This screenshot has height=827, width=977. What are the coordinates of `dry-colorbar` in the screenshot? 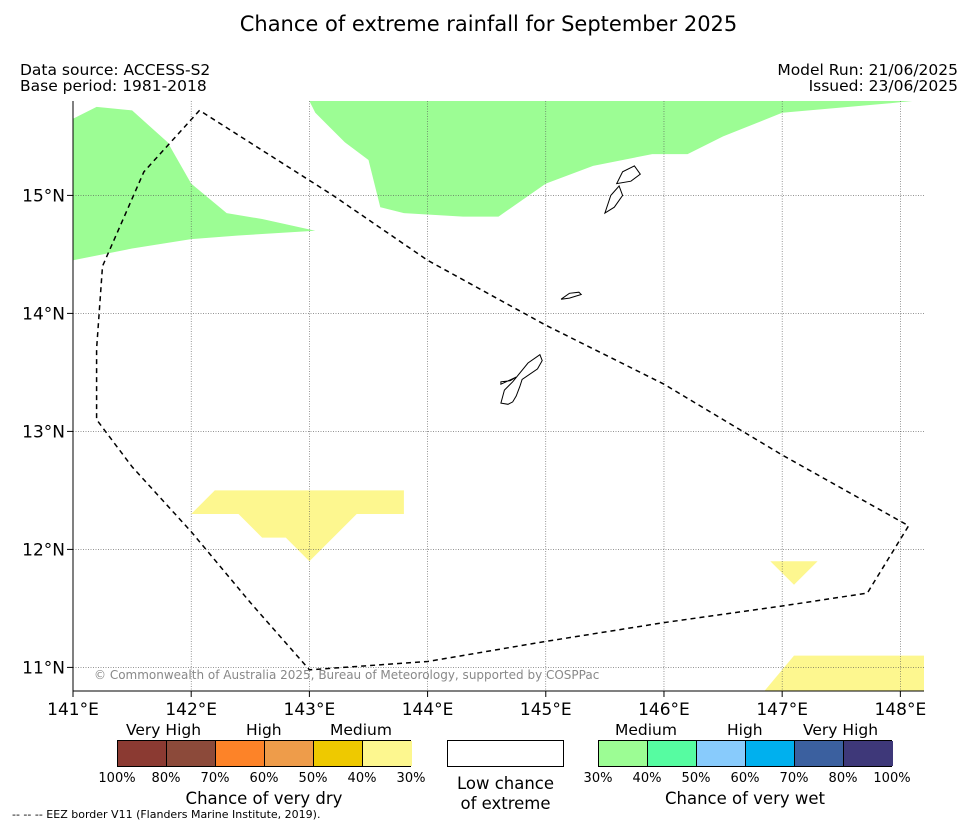 It's located at (264, 753).